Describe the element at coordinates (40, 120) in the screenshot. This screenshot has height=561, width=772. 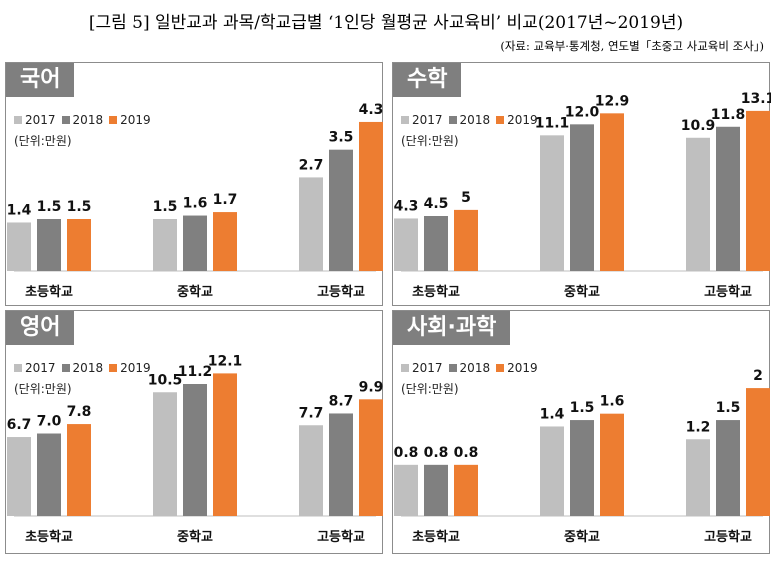
I see `legend-label: 2017` at that location.